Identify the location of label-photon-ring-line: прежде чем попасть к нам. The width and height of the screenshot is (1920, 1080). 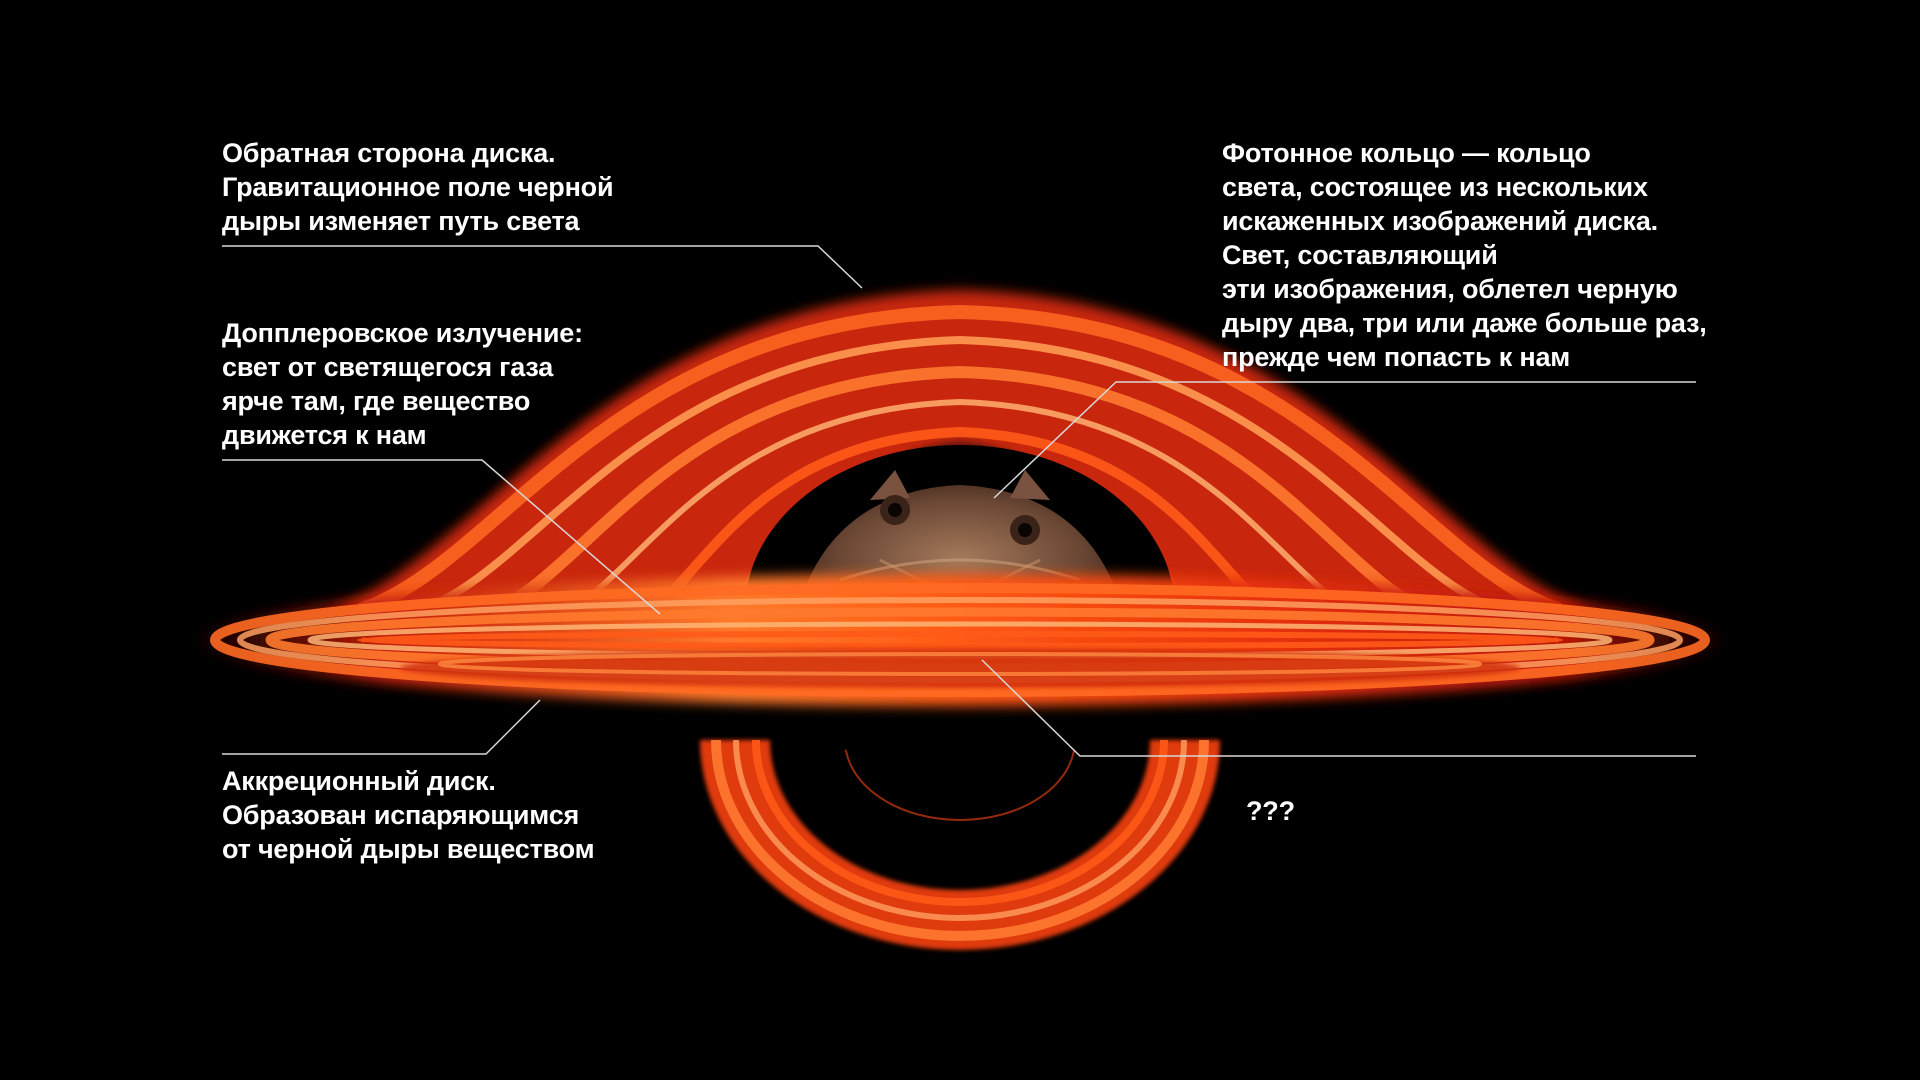
(1396, 357).